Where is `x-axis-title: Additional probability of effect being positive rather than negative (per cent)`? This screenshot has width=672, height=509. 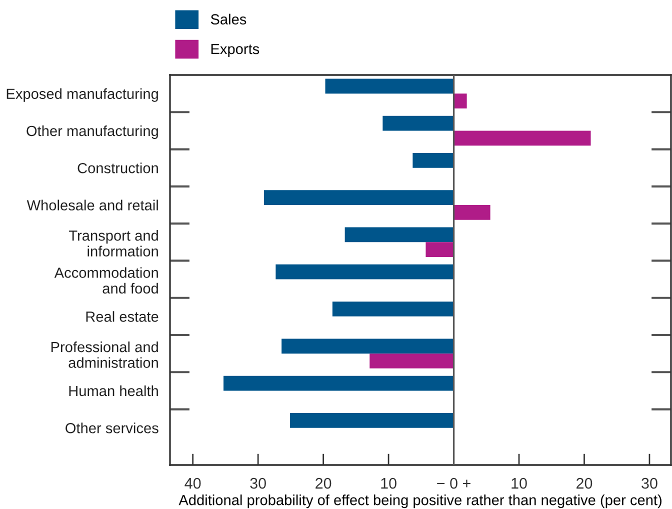 x-axis-title: Additional probability of effect being positive rather than negative (per cent) is located at coordinates (420, 501).